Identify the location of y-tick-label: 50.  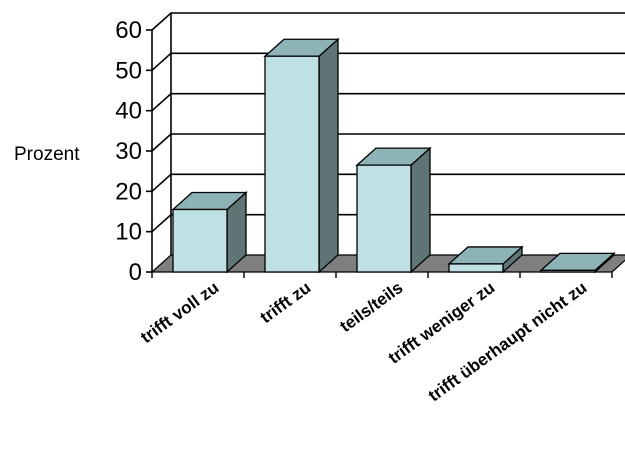
(128, 70).